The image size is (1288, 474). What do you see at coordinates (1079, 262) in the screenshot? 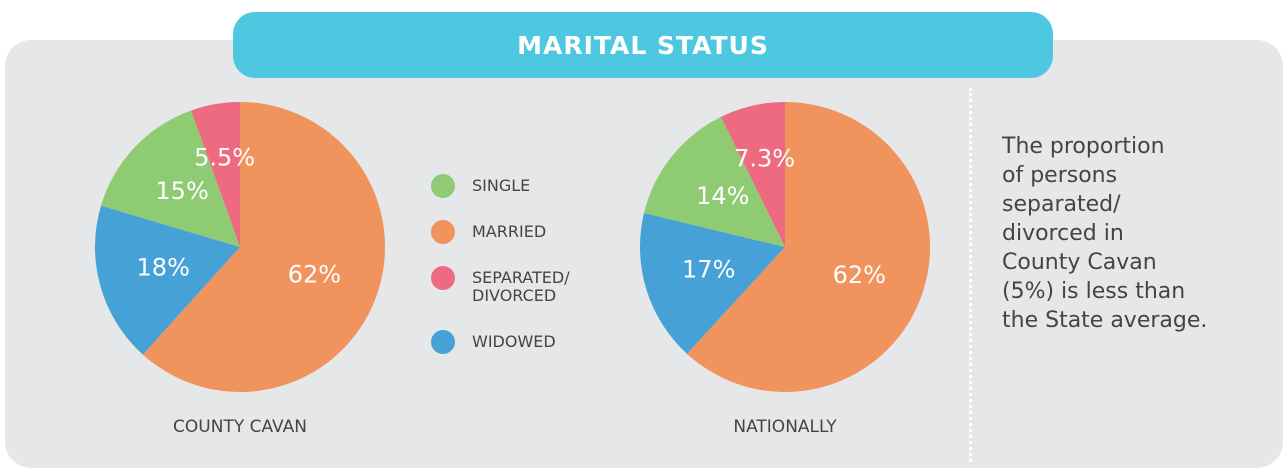
I see `note-line: County Cavan` at bounding box center [1079, 262].